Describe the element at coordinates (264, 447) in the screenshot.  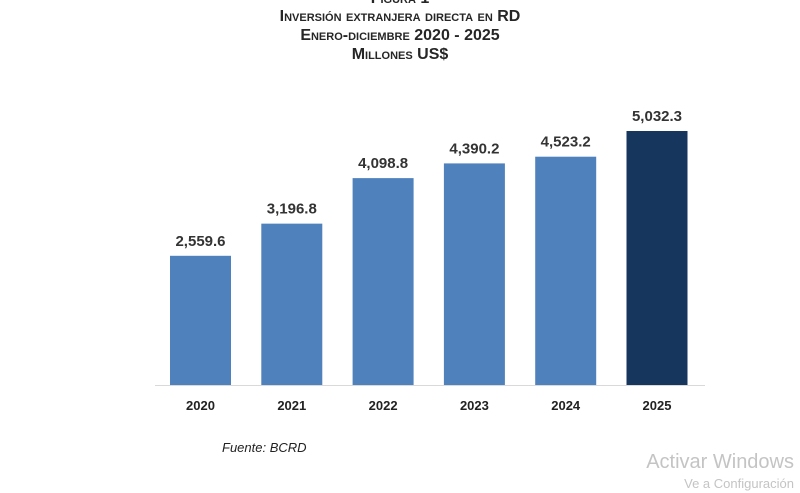
I see `source-note: Fuente: BCRD` at that location.